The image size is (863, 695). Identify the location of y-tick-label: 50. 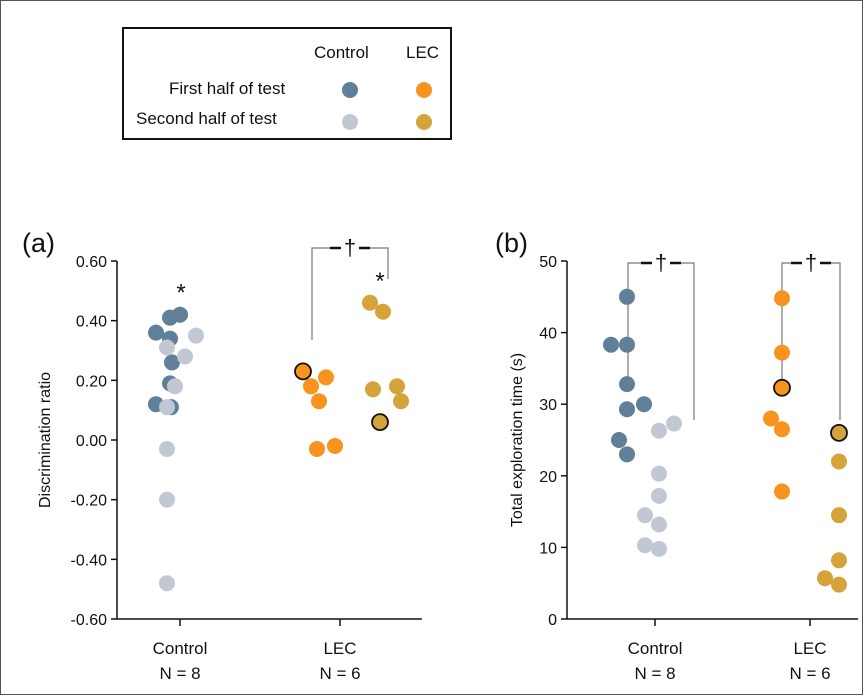
(548, 262).